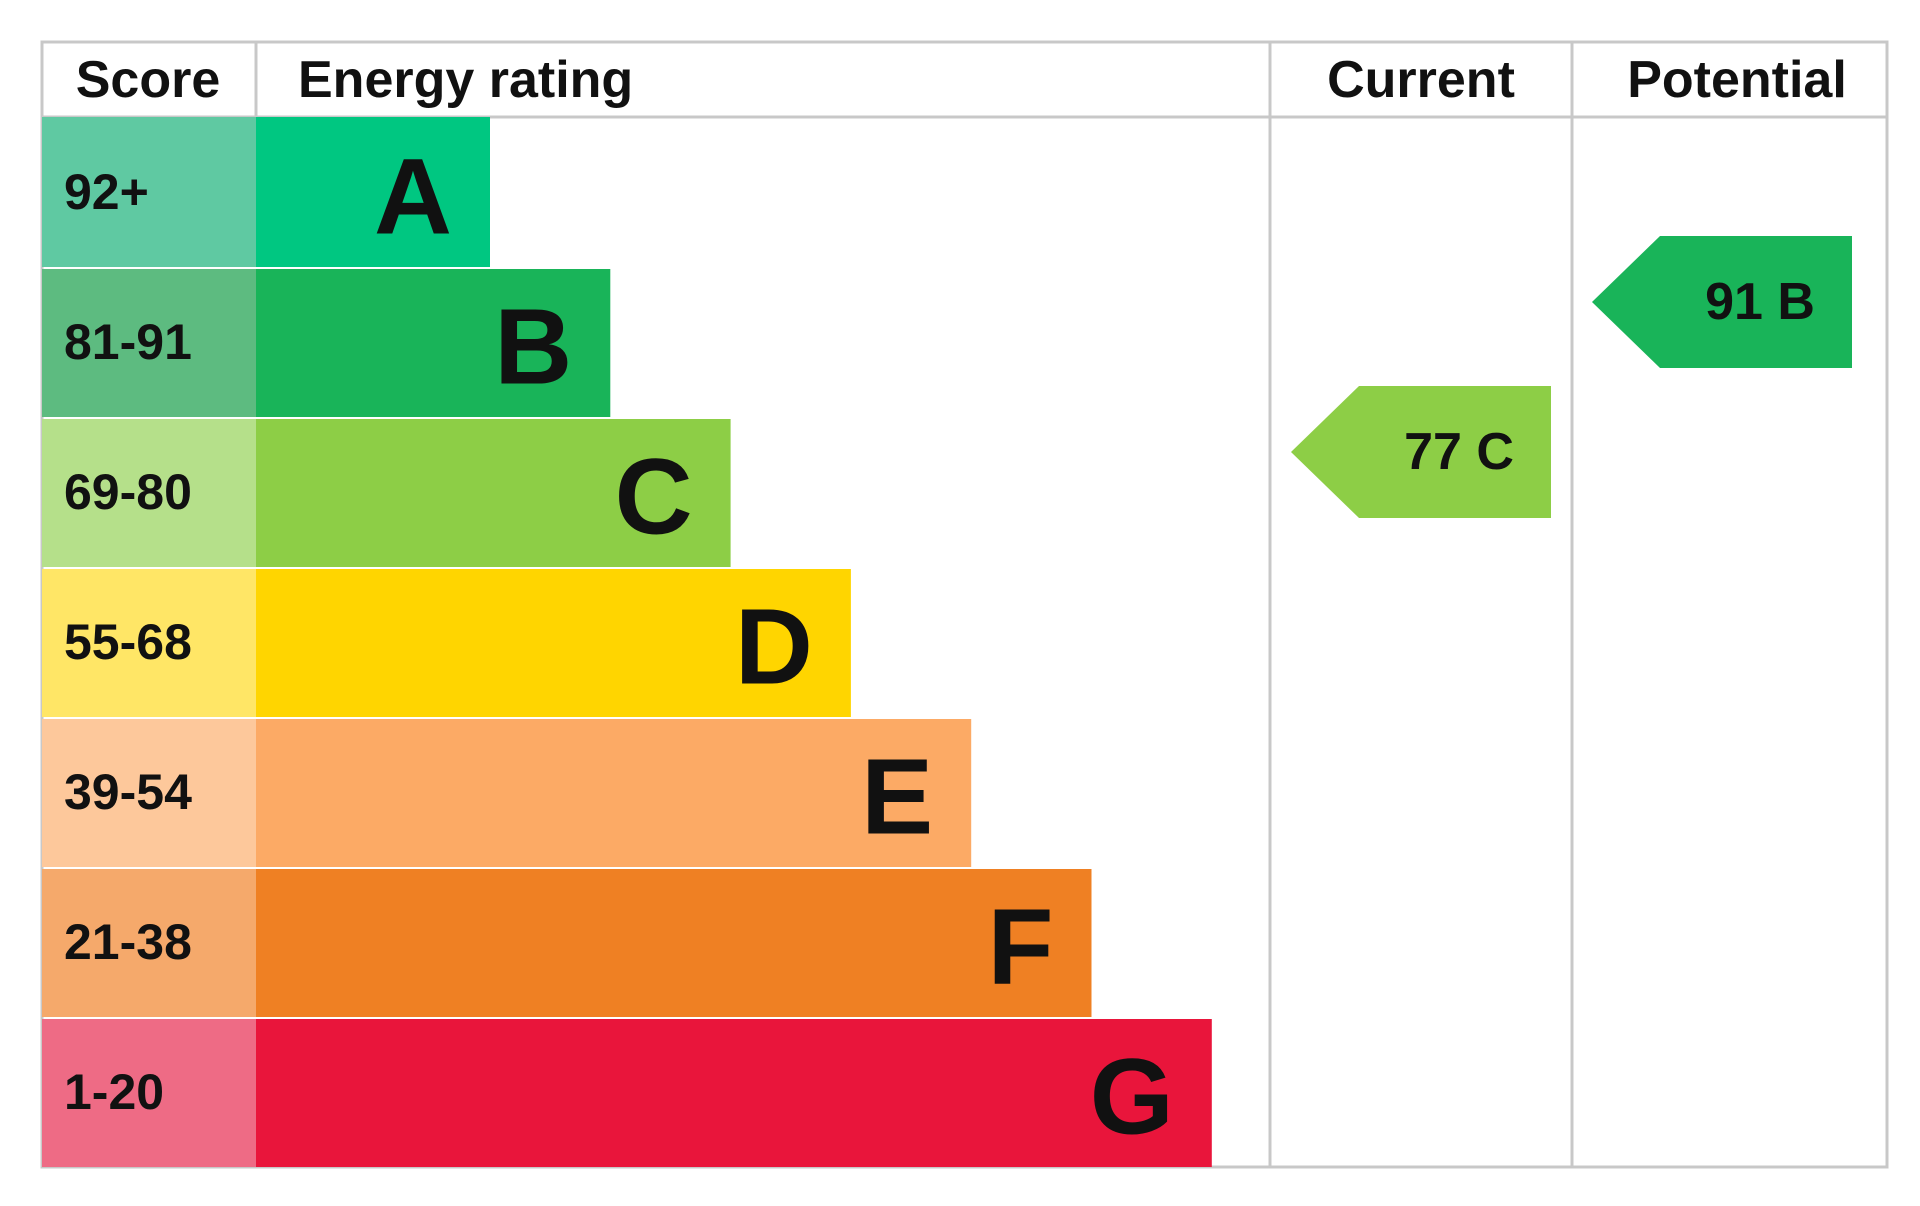  I want to click on score-range: 92+, so click(106, 192).